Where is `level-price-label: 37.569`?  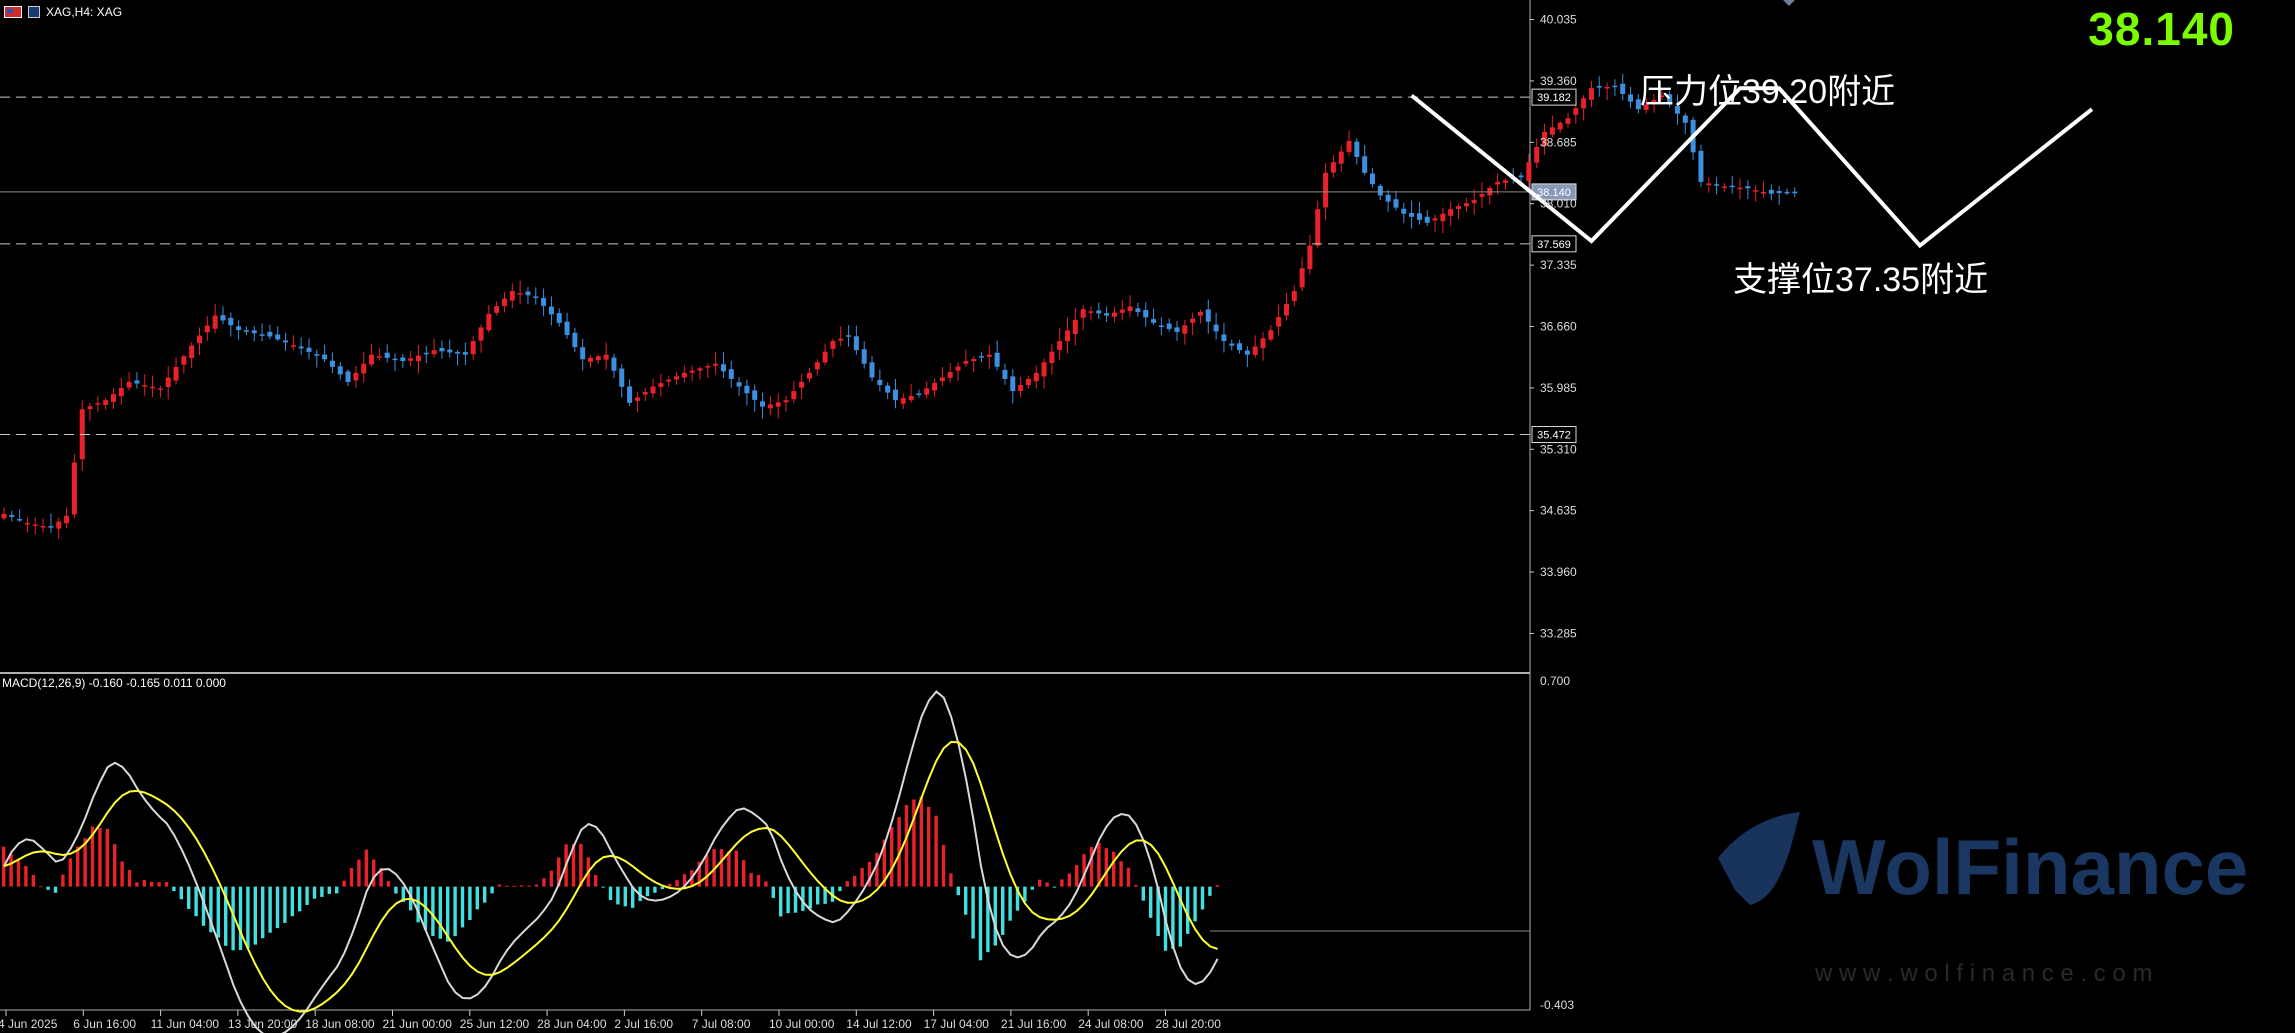
level-price-label: 37.569 is located at coordinates (1554, 245).